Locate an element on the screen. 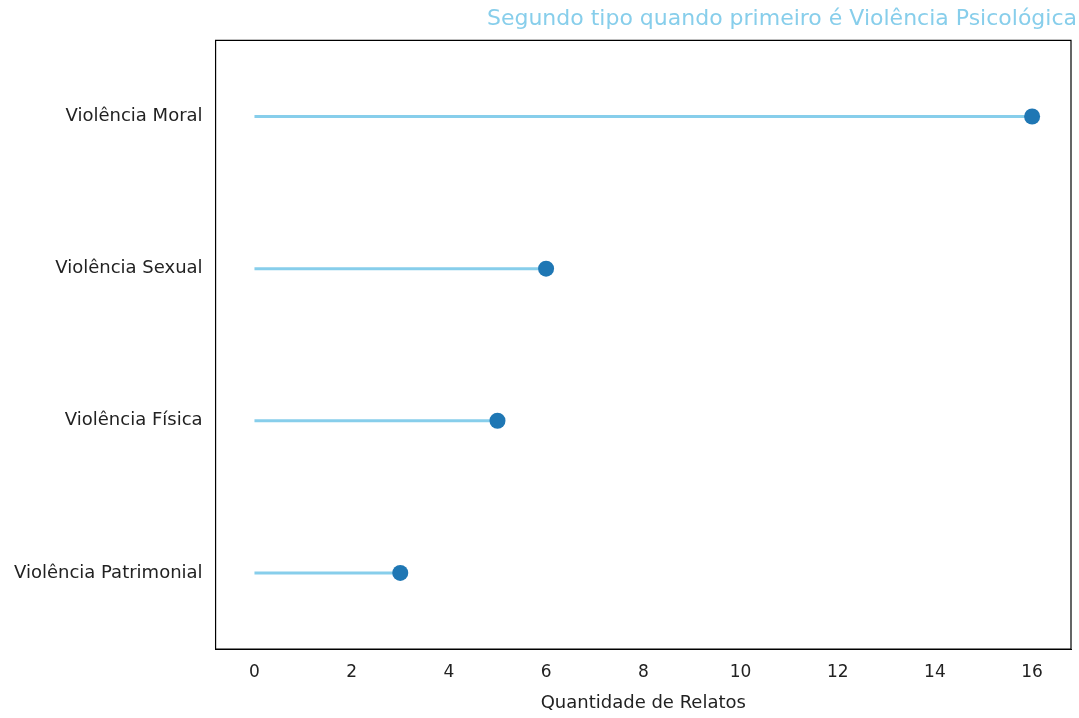 The height and width of the screenshot is (718, 1079). y-tick-label: Violência Moral is located at coordinates (134, 115).